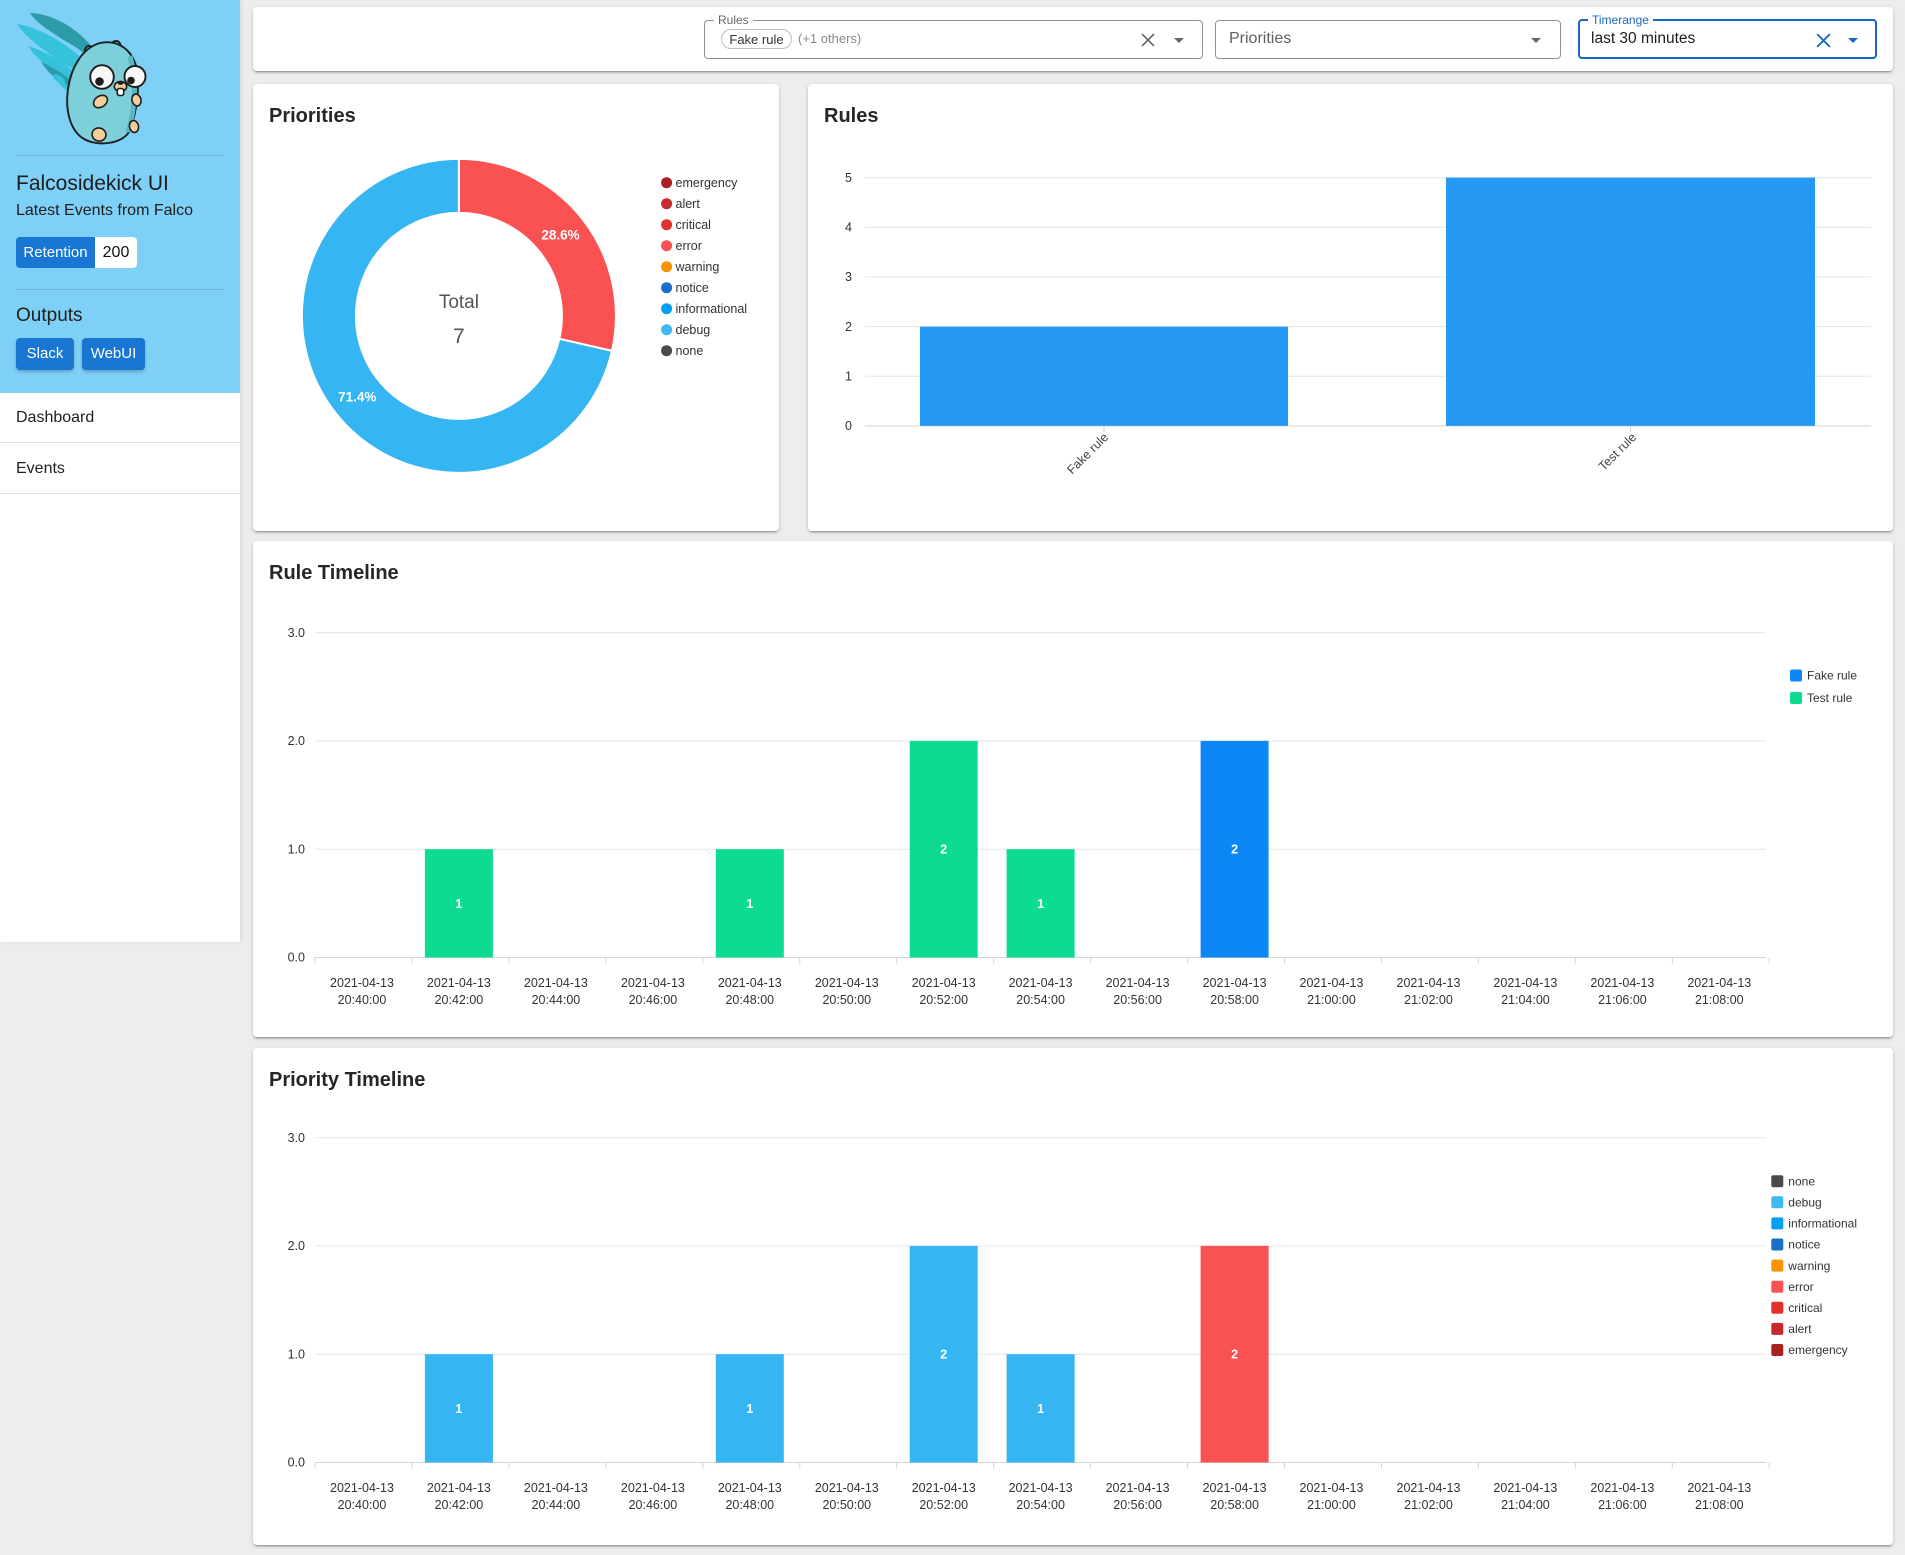  Describe the element at coordinates (296, 1246) in the screenshot. I see `svg-text: 2.0` at that location.